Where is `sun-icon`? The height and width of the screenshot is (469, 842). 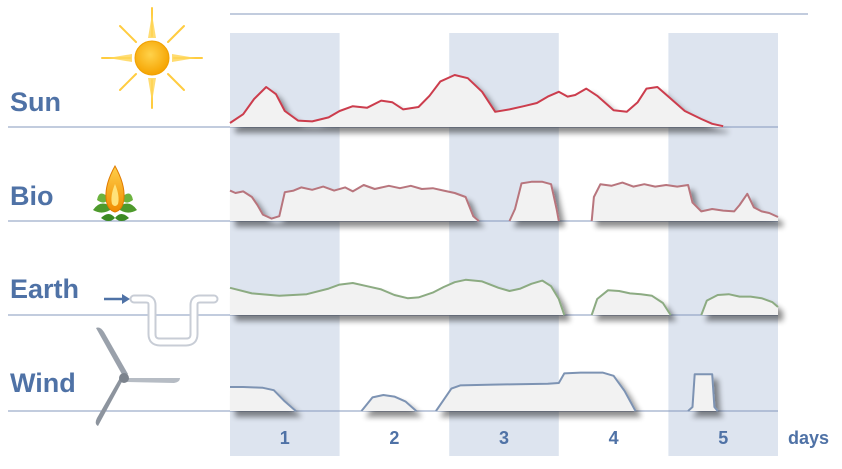
sun-icon is located at coordinates (152, 58).